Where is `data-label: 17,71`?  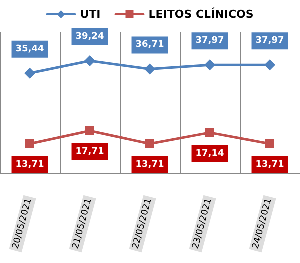
data-label: 17,71 is located at coordinates (90, 151).